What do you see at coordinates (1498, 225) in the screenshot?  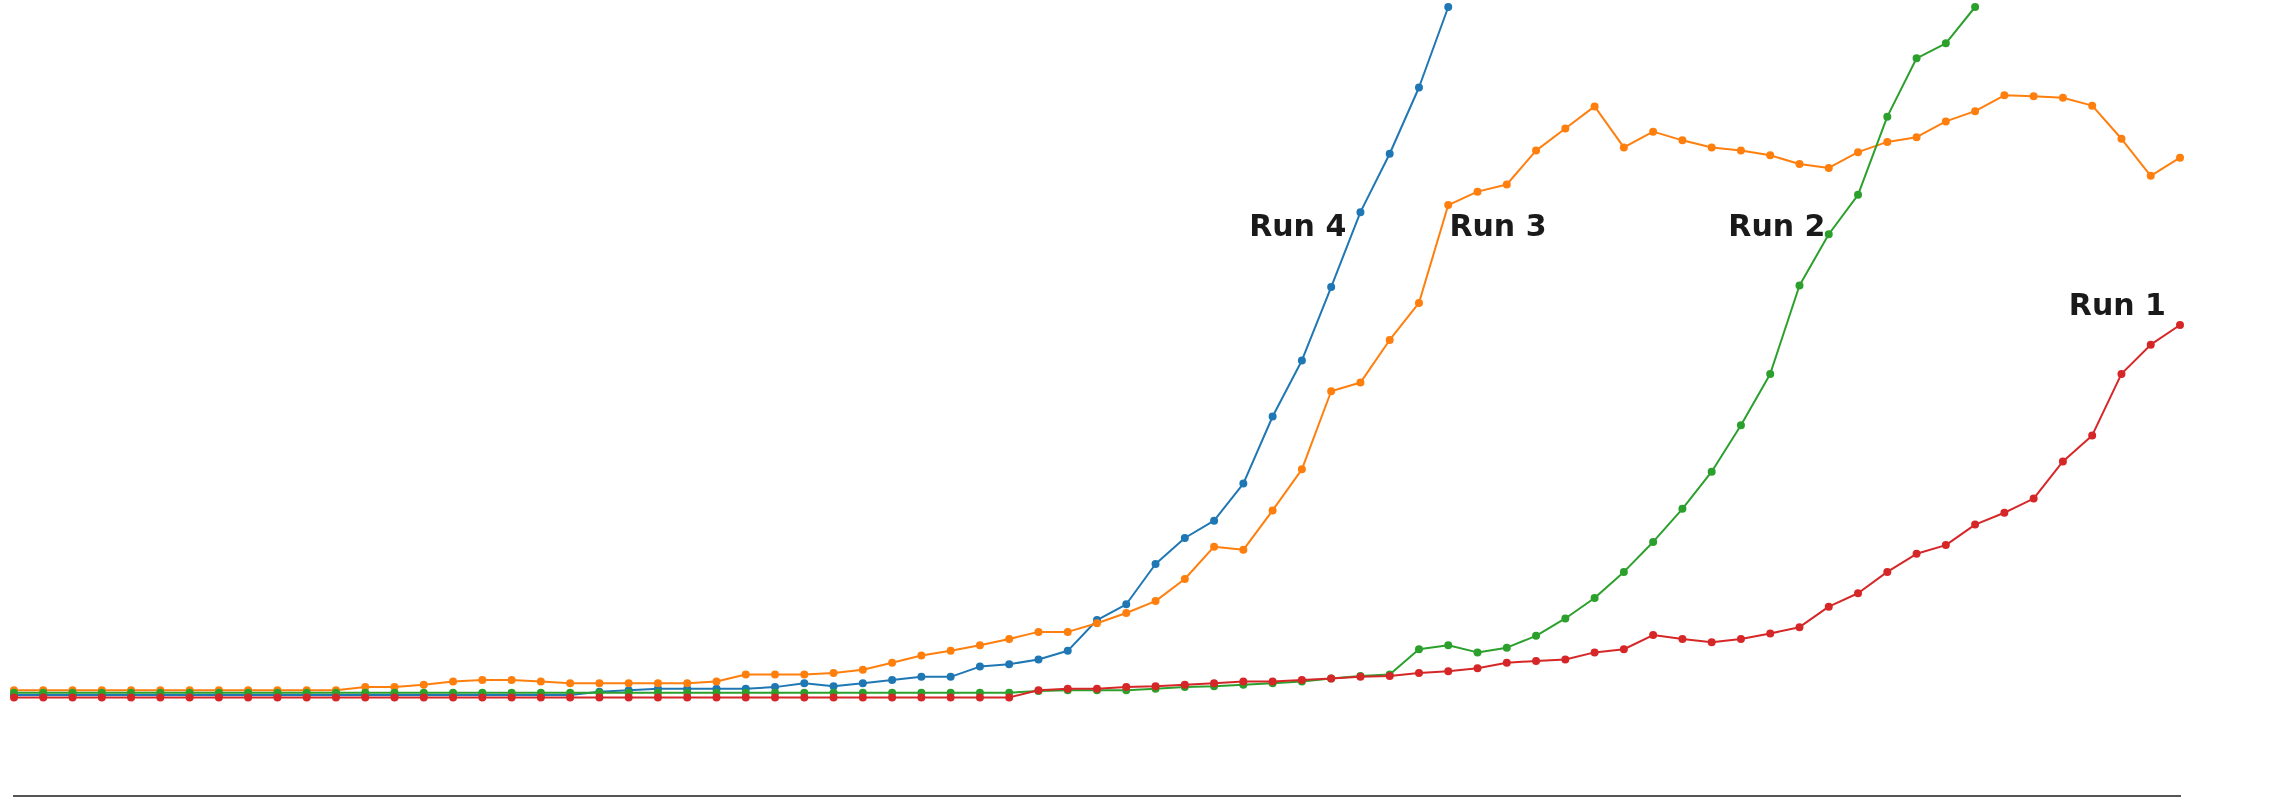 I see `series-label: Run 3` at bounding box center [1498, 225].